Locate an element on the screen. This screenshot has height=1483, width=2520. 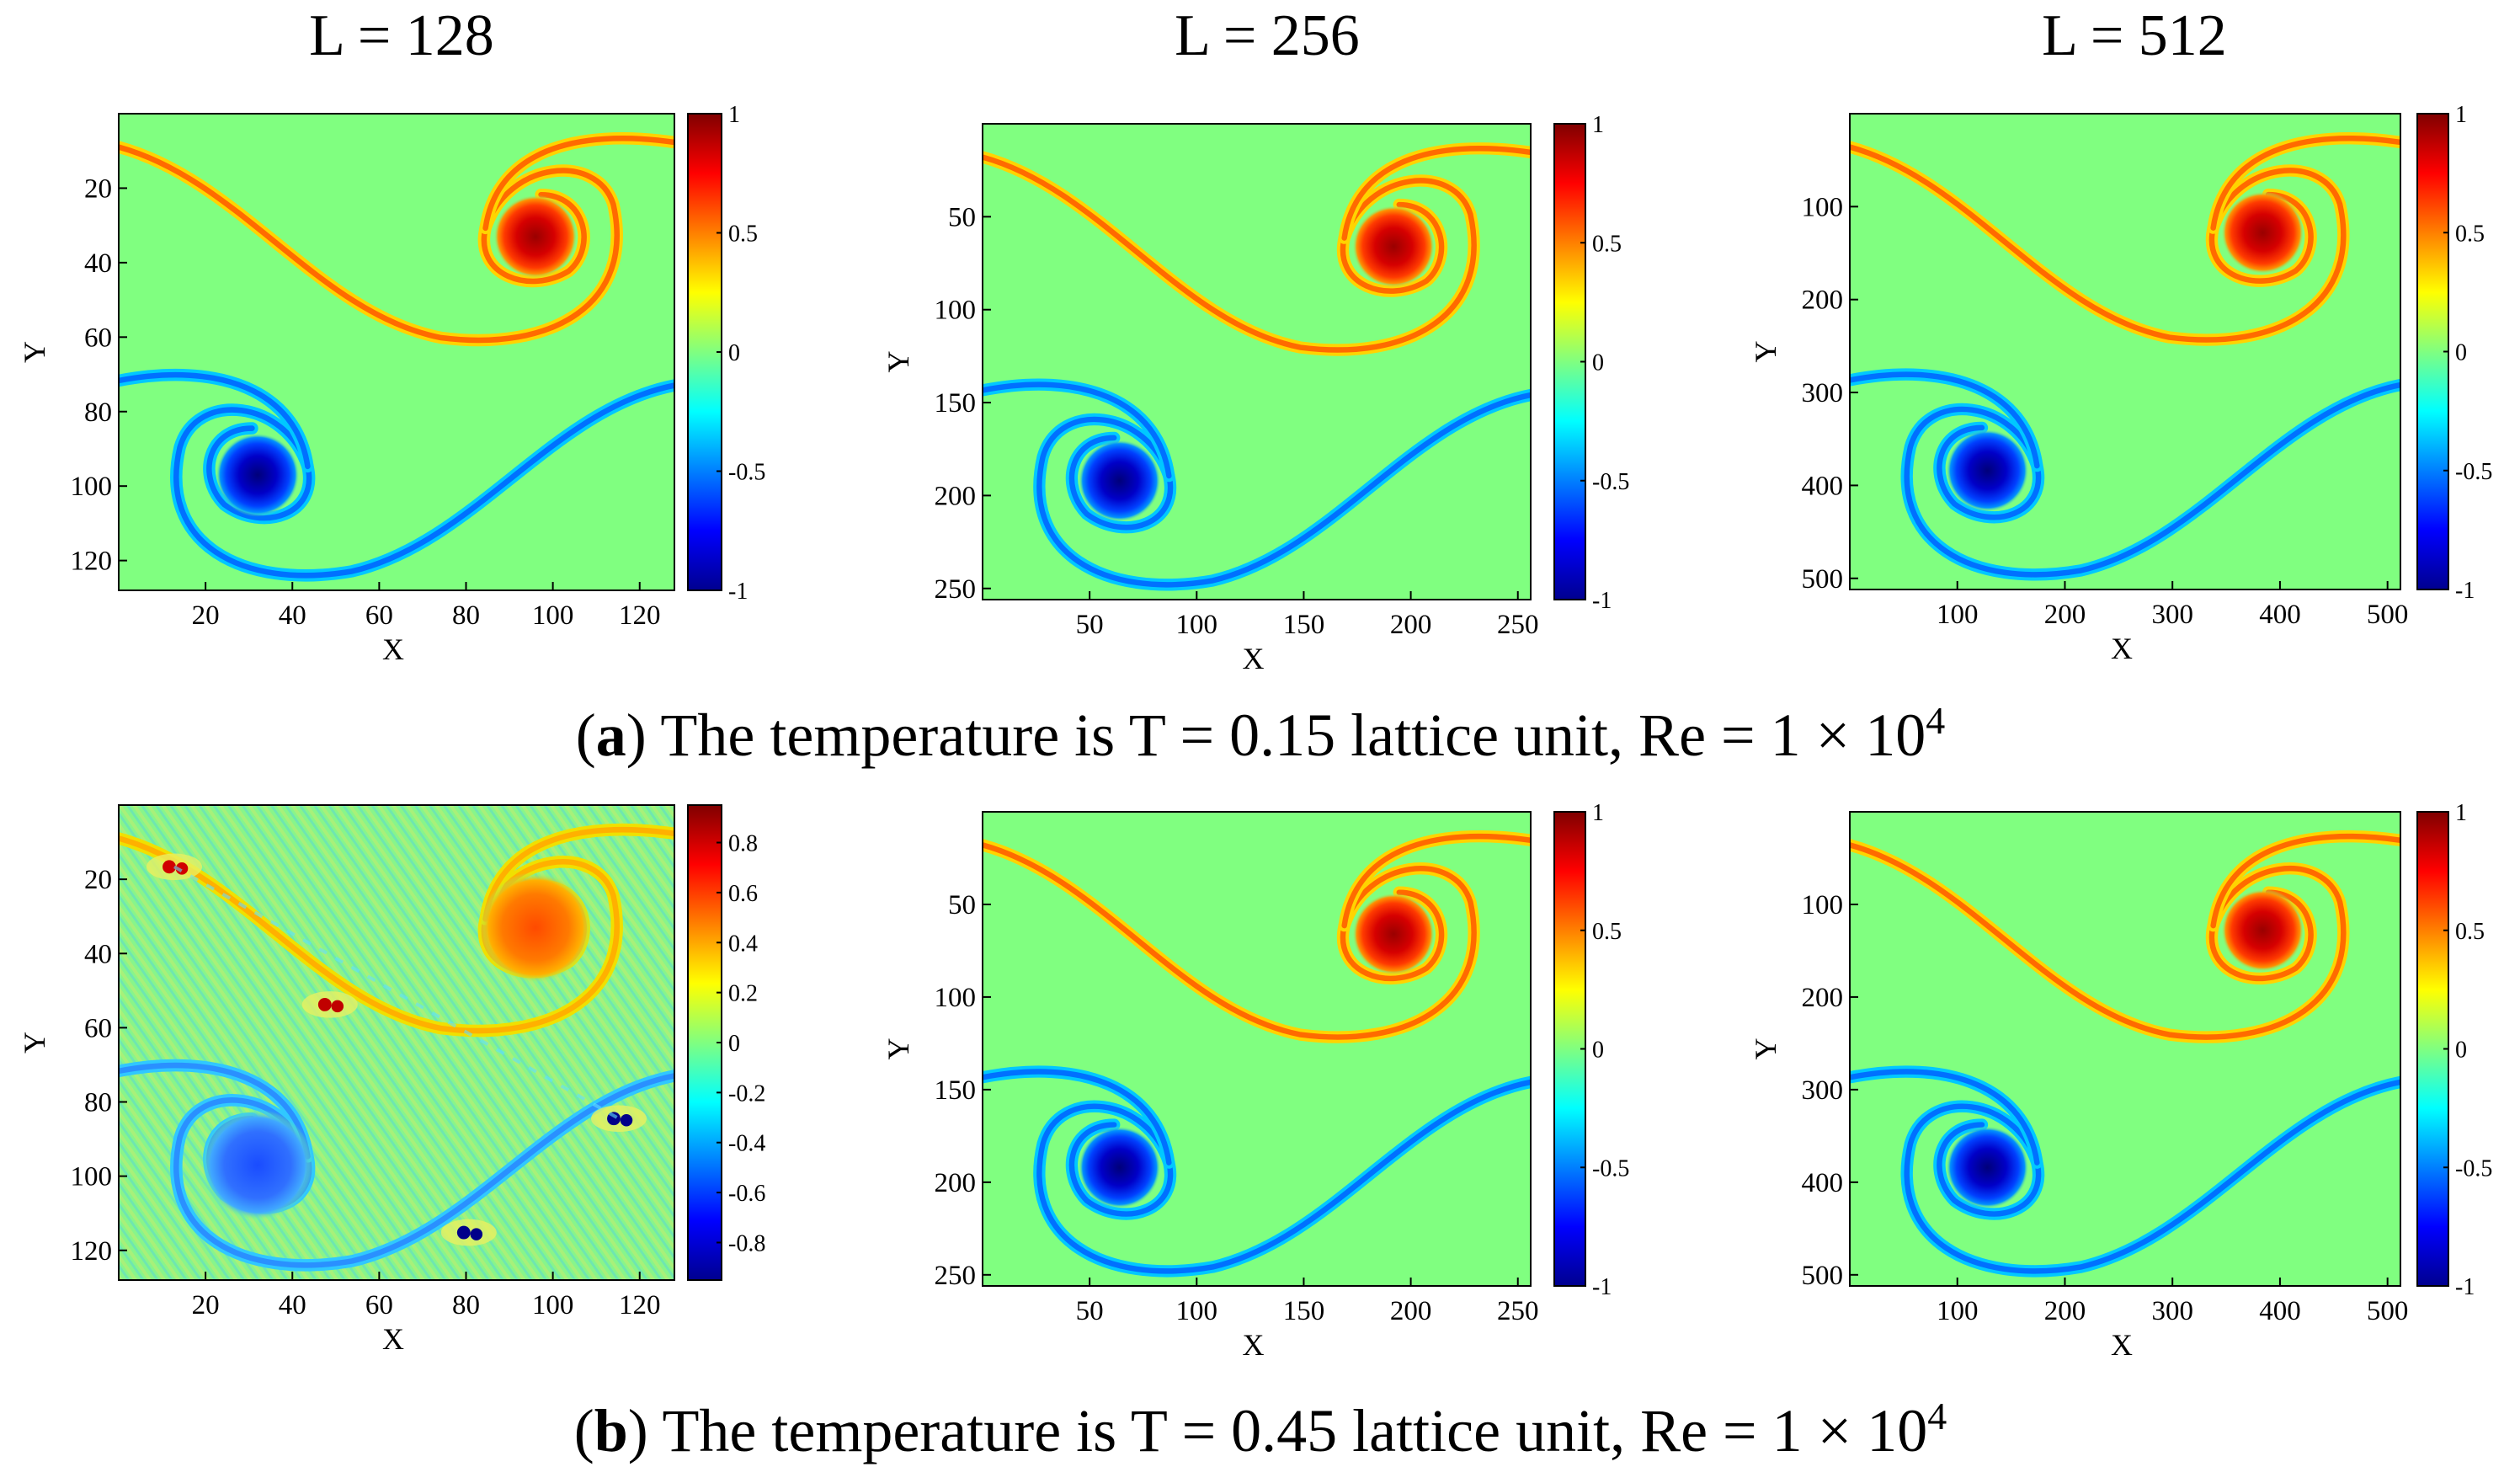
y-tick-label: 40 is located at coordinates (98, 263).